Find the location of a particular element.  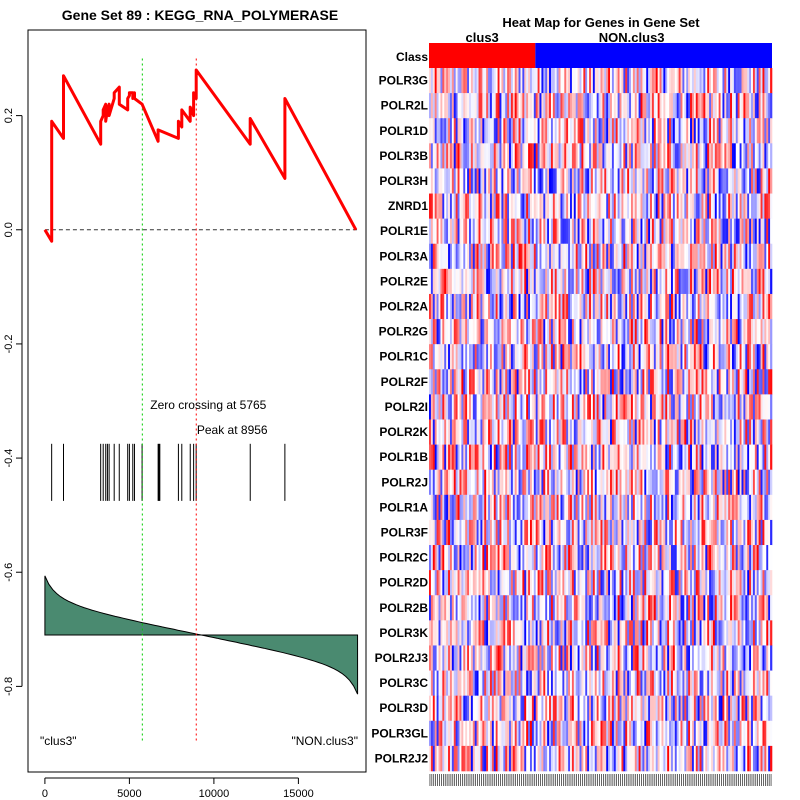

y-tick-label: 0.0 is located at coordinates (9, 229).